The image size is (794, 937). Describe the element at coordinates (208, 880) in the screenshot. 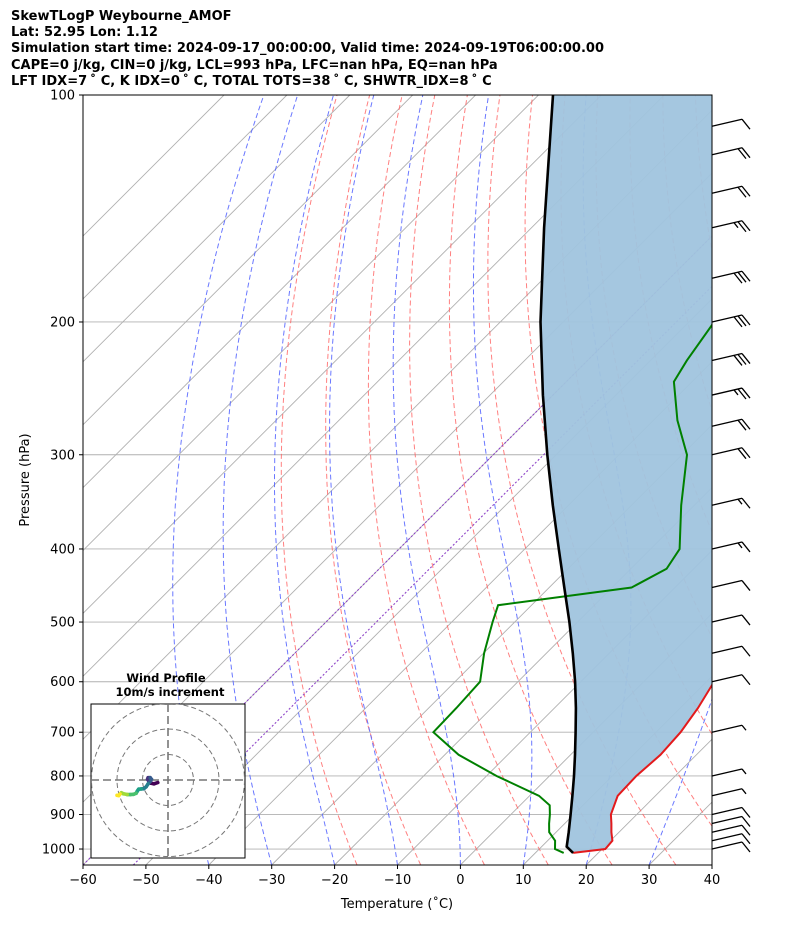

I see `x-tick-label: −40` at that location.